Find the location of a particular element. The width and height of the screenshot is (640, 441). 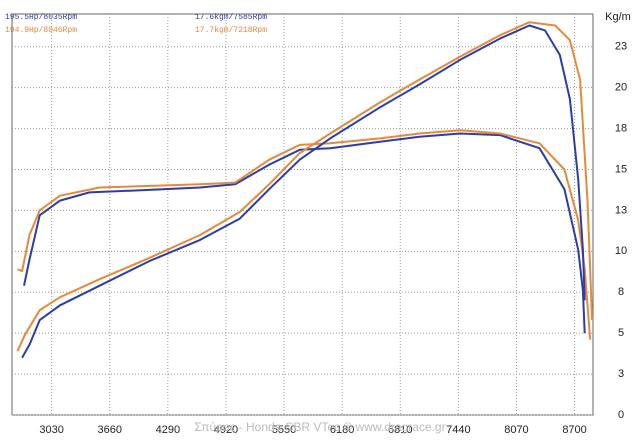

y-tick-label: 5 is located at coordinates (621, 333).